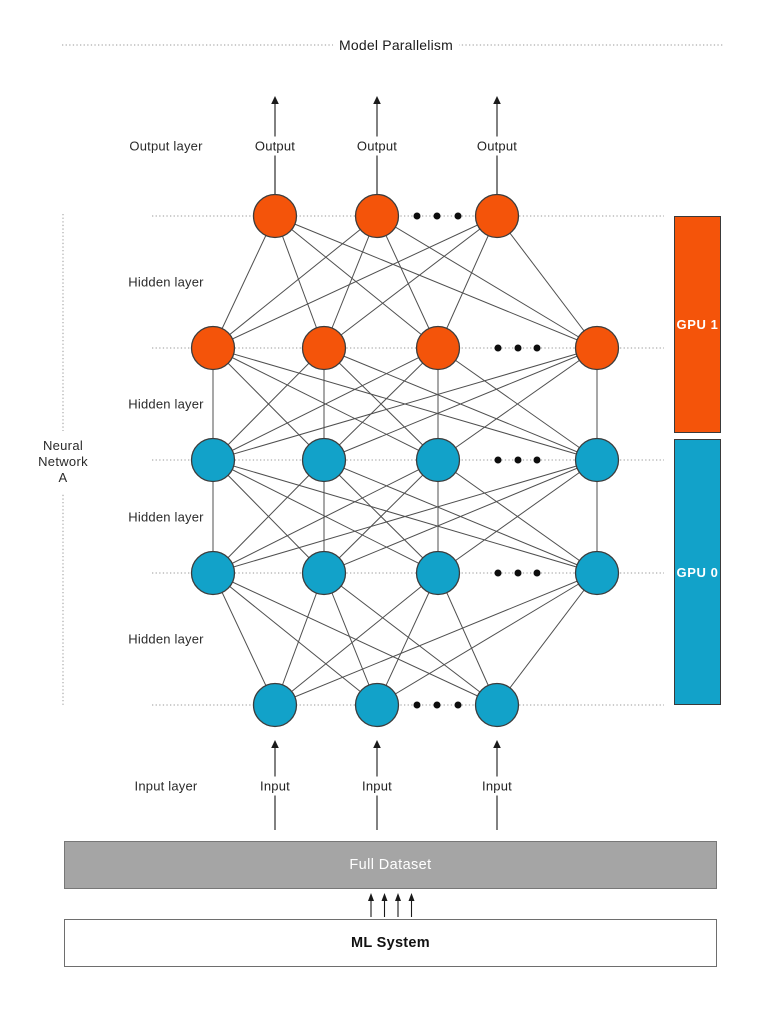  Describe the element at coordinates (166, 282) in the screenshot. I see `layer-label-1: Hidden layer` at that location.